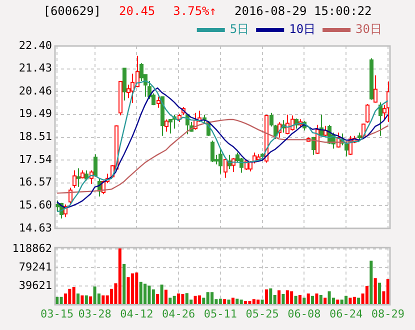  What do you see at coordinates (302, 29) in the screenshot?
I see `legend-label: 10日` at bounding box center [302, 29].